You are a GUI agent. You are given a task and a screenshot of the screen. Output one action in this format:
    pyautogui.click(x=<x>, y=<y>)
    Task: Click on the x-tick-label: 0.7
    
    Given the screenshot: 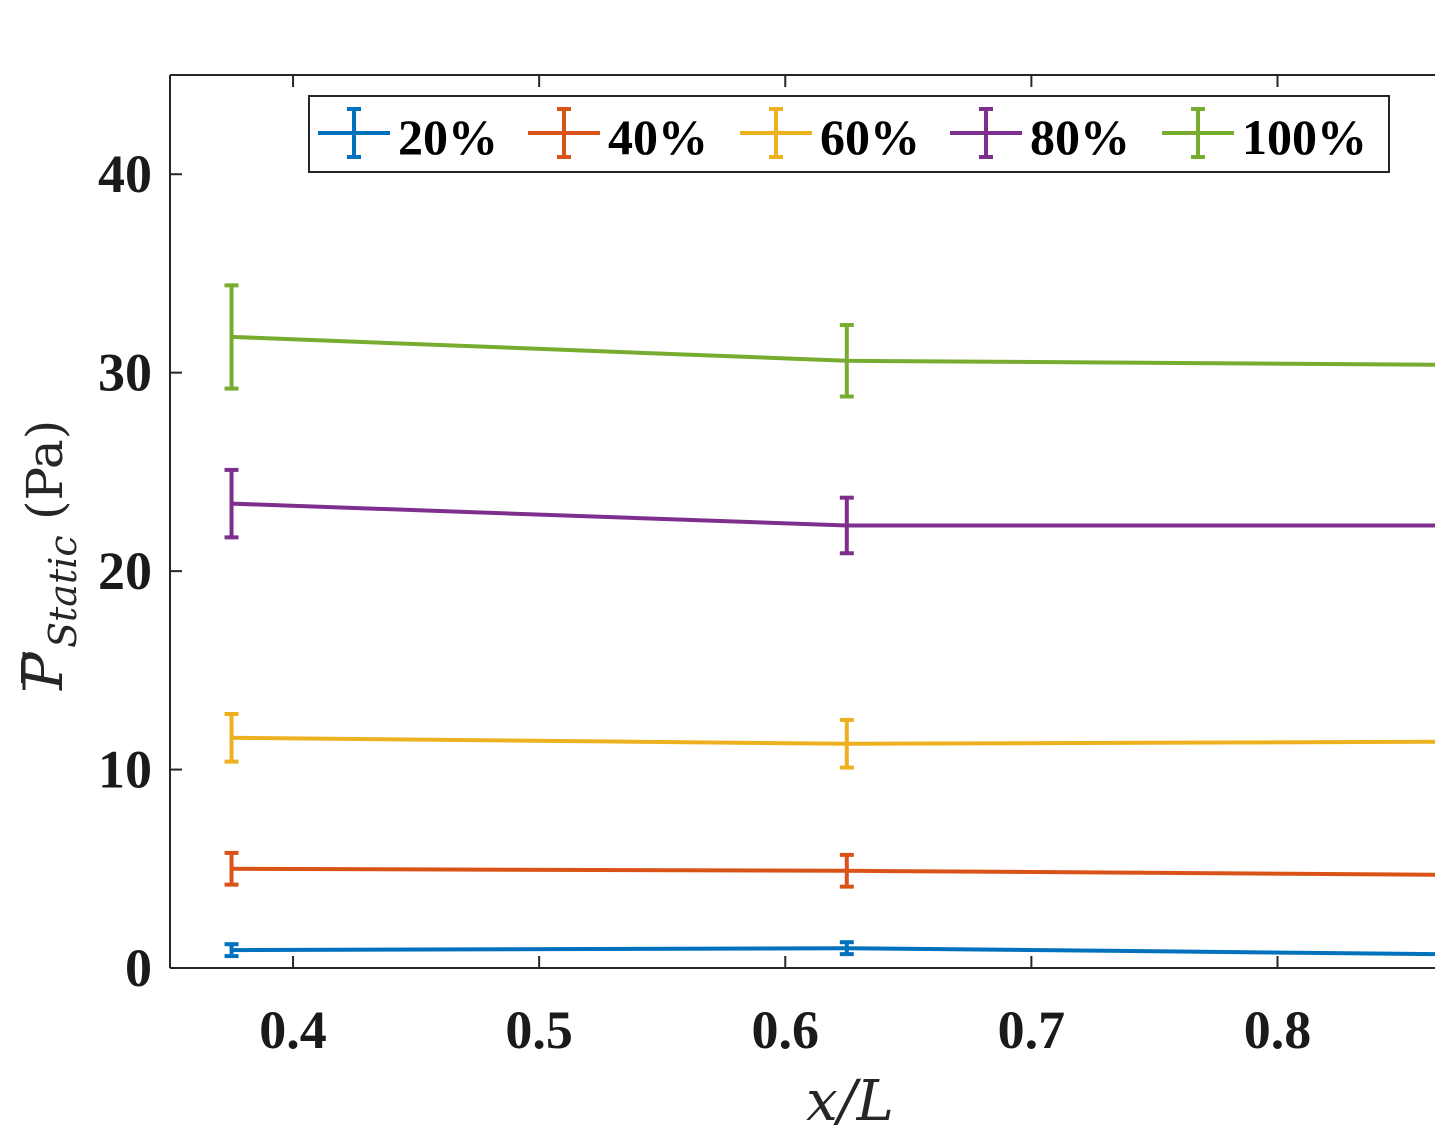 What is the action you would take?
    pyautogui.click(x=1032, y=1030)
    